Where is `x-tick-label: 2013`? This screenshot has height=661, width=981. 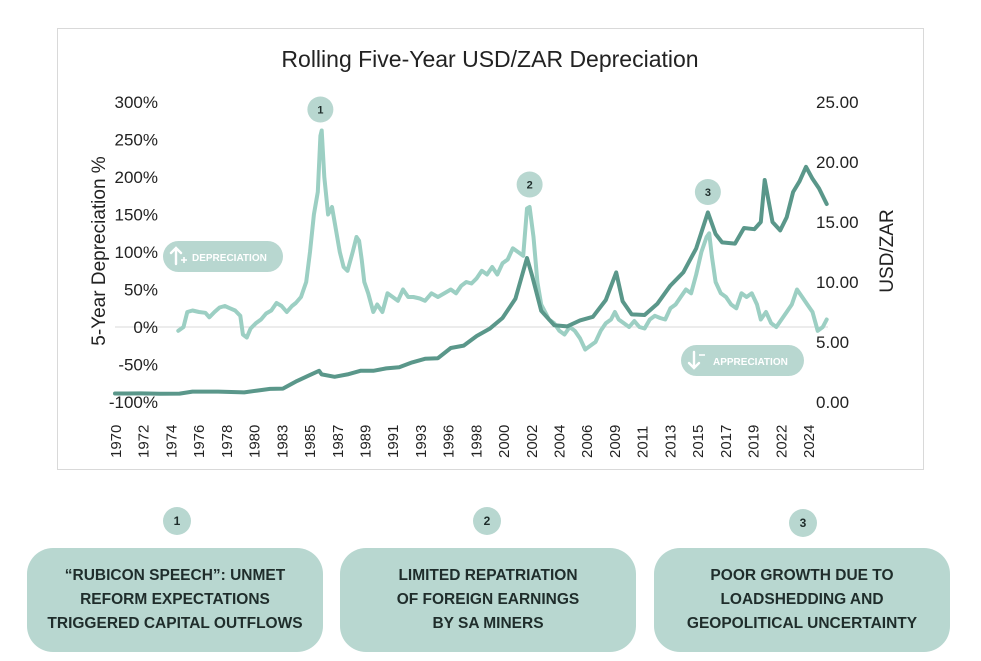
x-tick-label: 2013 is located at coordinates (670, 441).